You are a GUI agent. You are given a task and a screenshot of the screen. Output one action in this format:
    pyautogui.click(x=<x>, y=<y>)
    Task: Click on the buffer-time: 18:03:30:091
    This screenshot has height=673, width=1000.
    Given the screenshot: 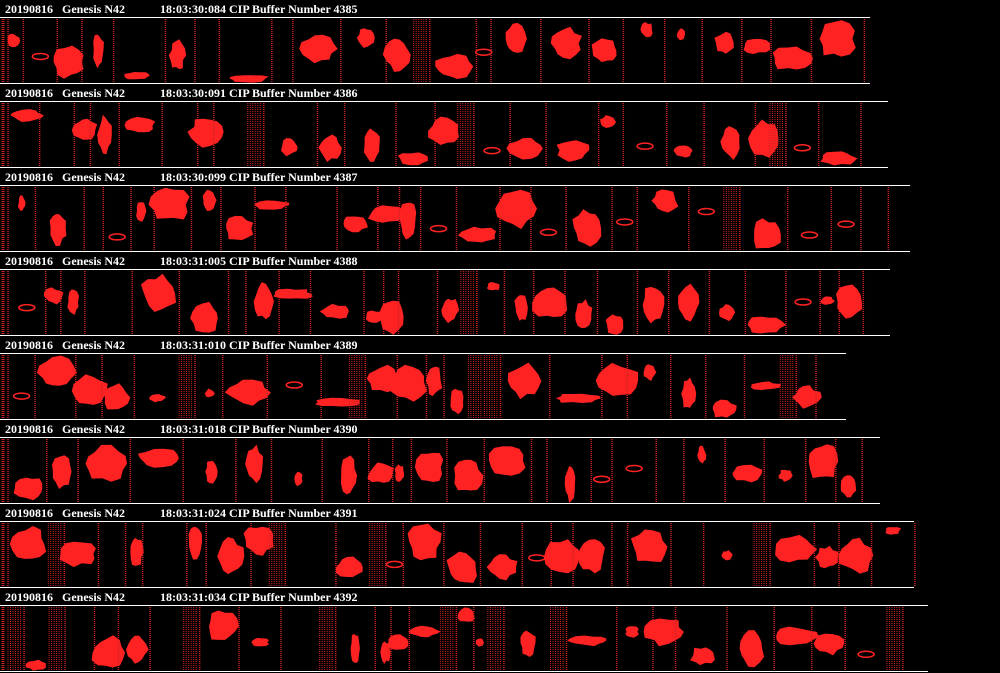 What is the action you would take?
    pyautogui.click(x=193, y=93)
    